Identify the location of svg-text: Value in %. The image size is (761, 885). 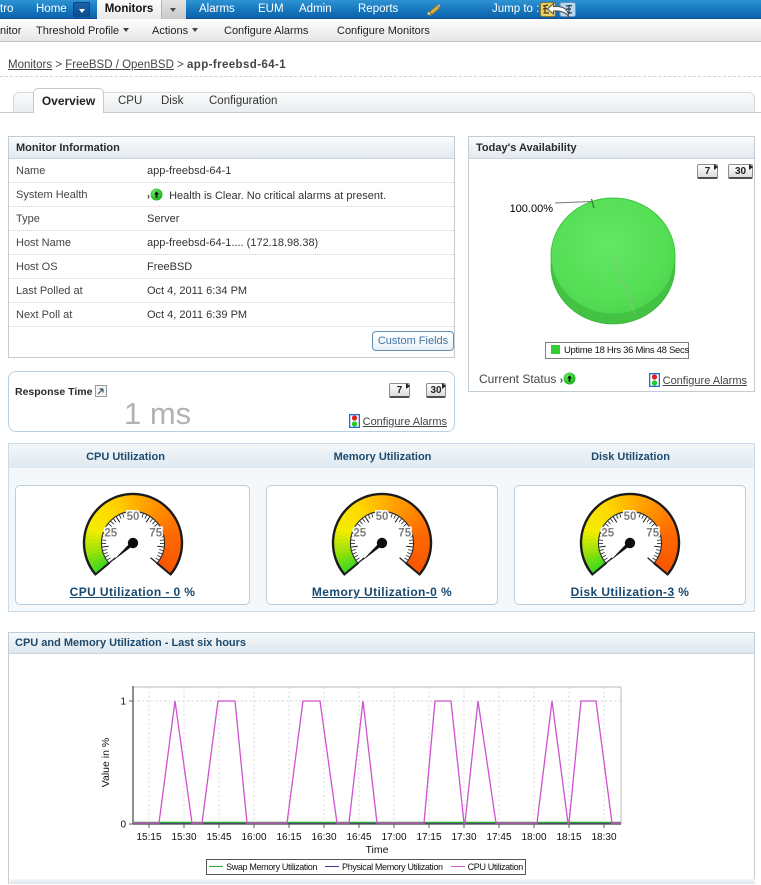
(106, 762).